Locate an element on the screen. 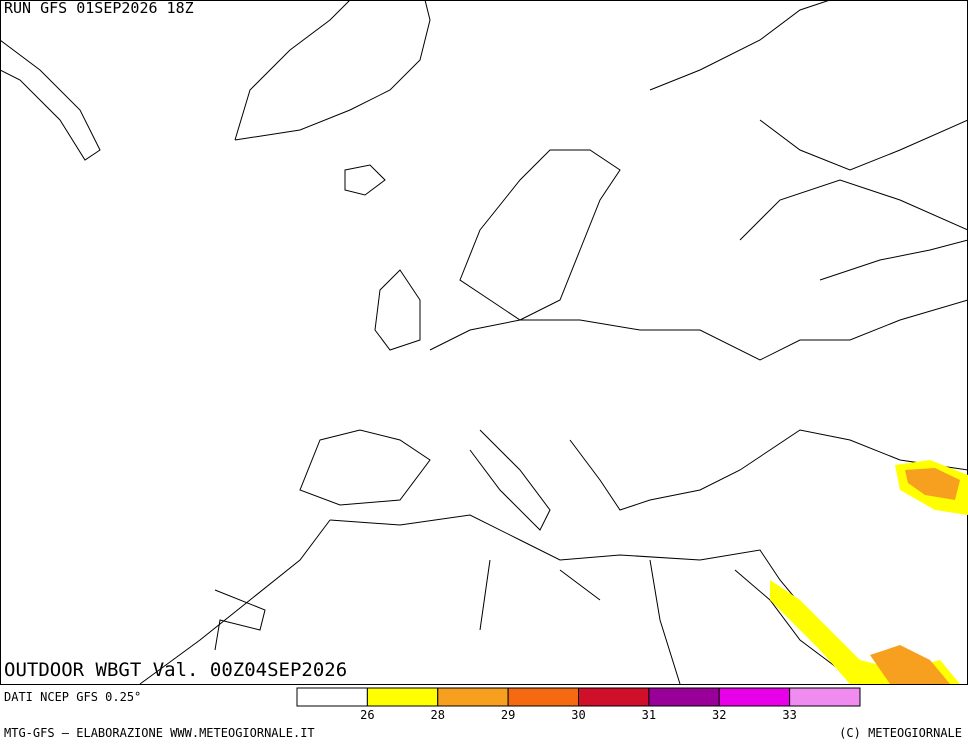 The height and width of the screenshot is (745, 968). colorbar-label: 28 is located at coordinates (438, 715).